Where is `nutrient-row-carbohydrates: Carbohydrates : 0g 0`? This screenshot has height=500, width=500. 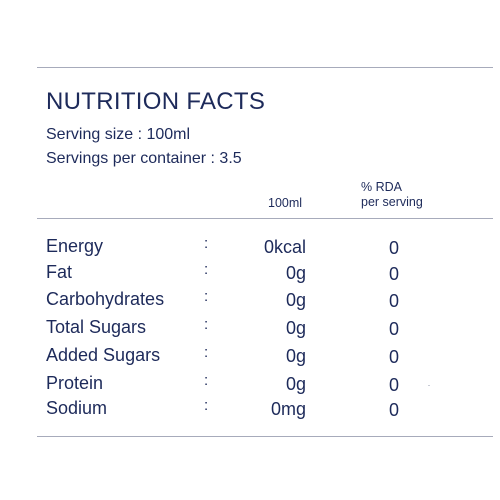 nutrient-row-carbohydrates: Carbohydrates : 0g 0 is located at coordinates (250, 301).